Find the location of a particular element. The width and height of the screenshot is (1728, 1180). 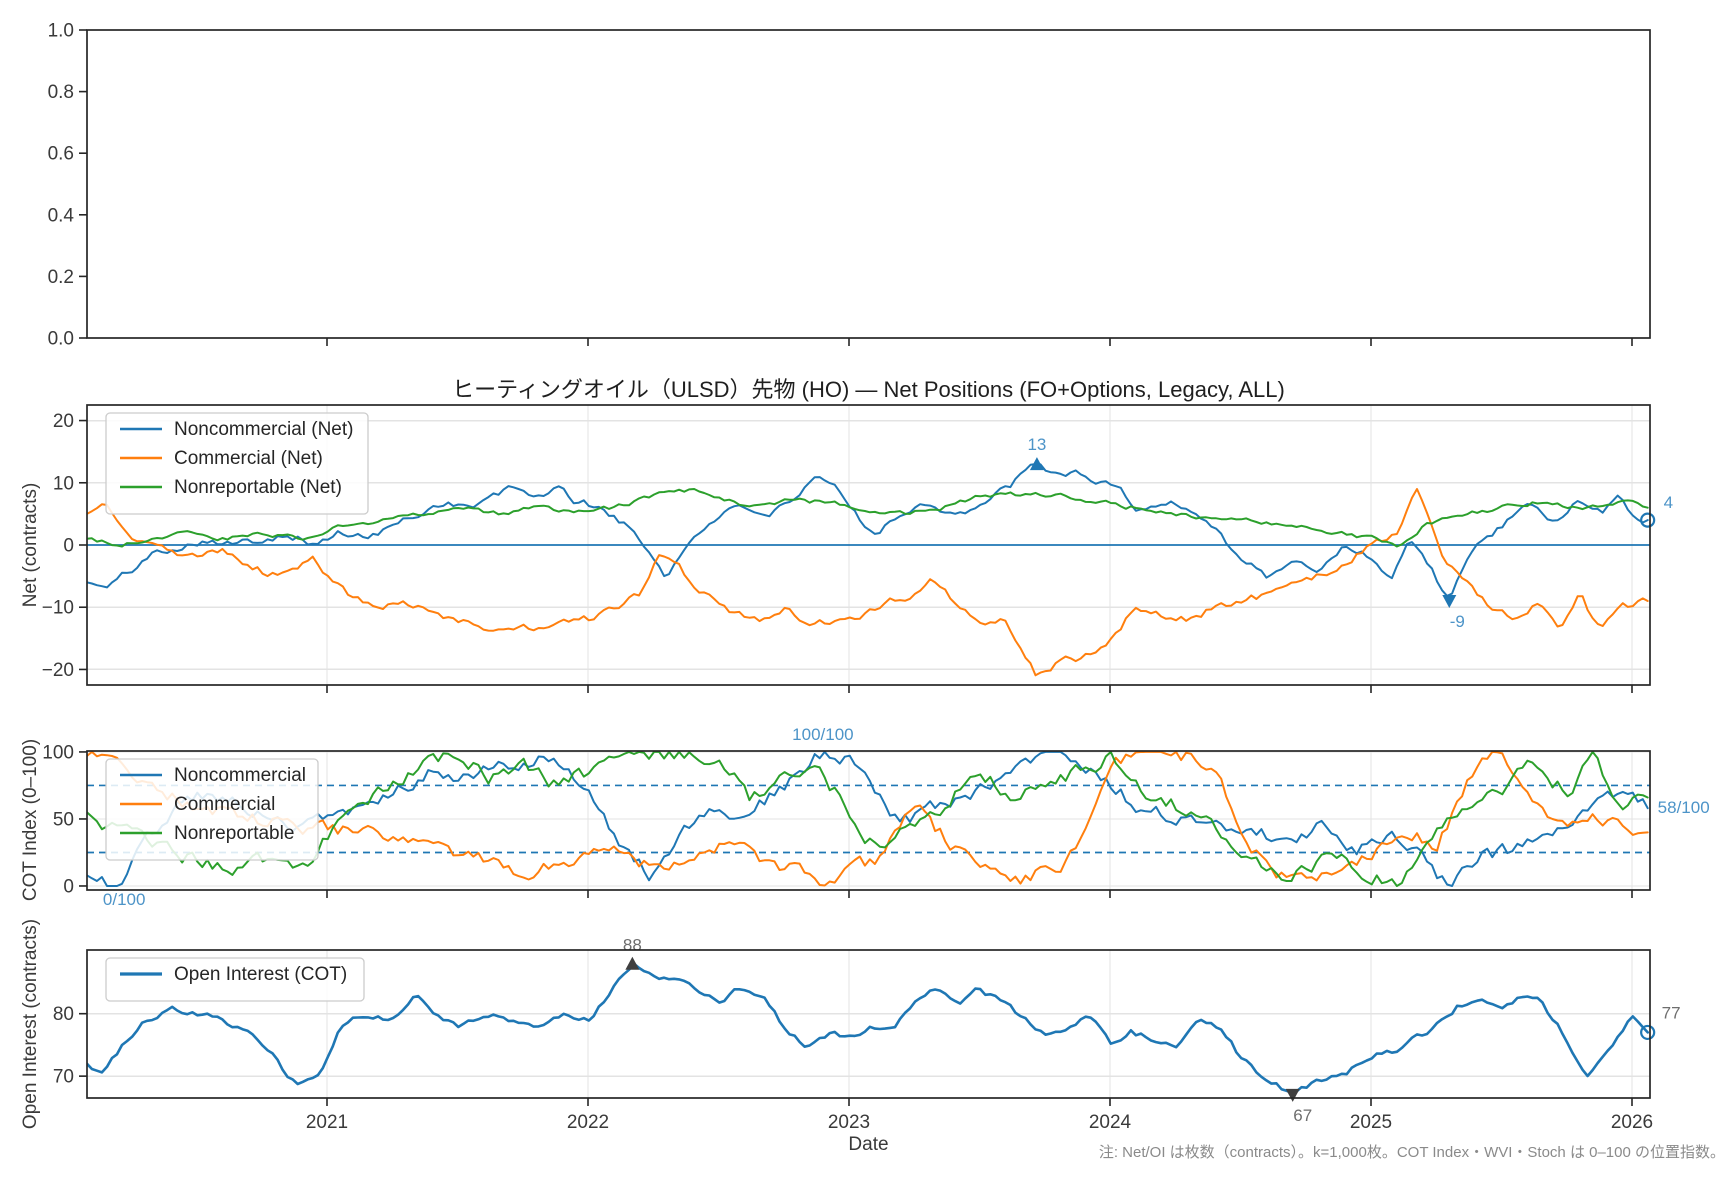

x-tick-label: 2026 is located at coordinates (1632, 1122).